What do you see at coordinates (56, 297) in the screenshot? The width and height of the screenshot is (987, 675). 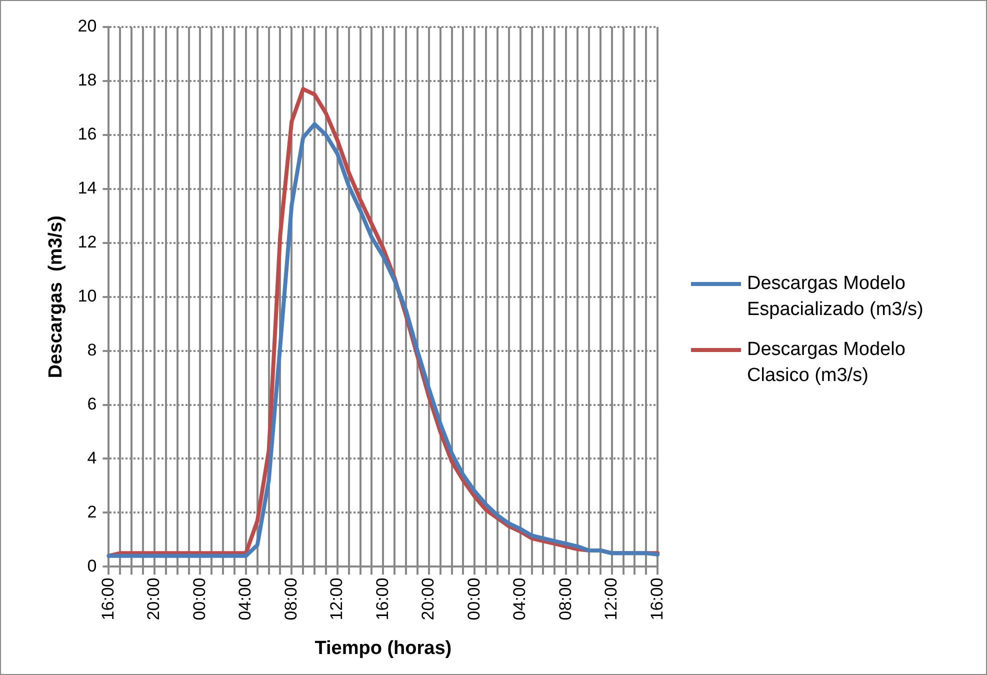 I see `y-axis-title: Descargas (m3/s)` at bounding box center [56, 297].